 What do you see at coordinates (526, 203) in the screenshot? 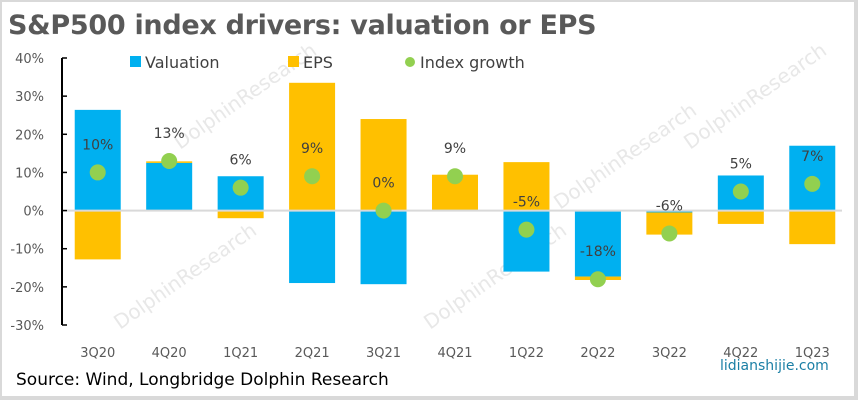
I see `data-label: -5%` at bounding box center [526, 203].